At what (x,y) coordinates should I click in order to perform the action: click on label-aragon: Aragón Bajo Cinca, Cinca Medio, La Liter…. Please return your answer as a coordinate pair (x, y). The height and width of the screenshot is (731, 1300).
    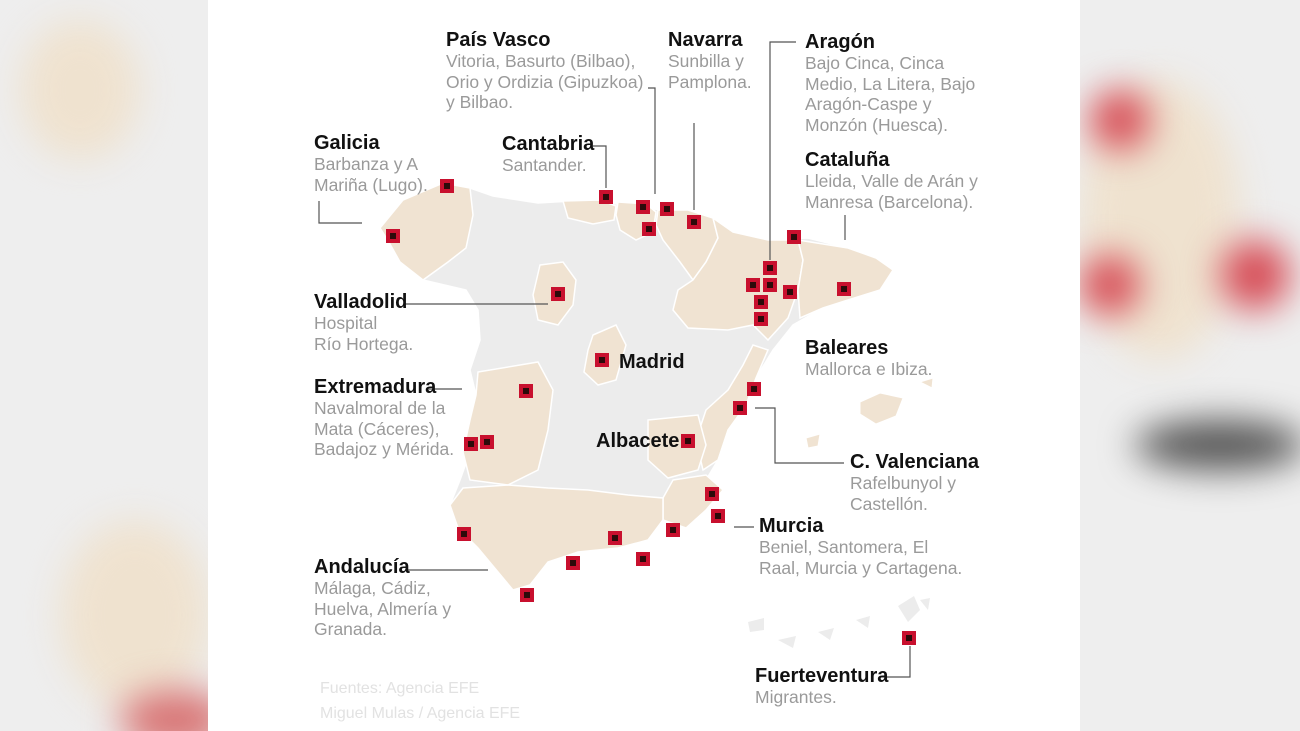
    Looking at the image, I should click on (890, 83).